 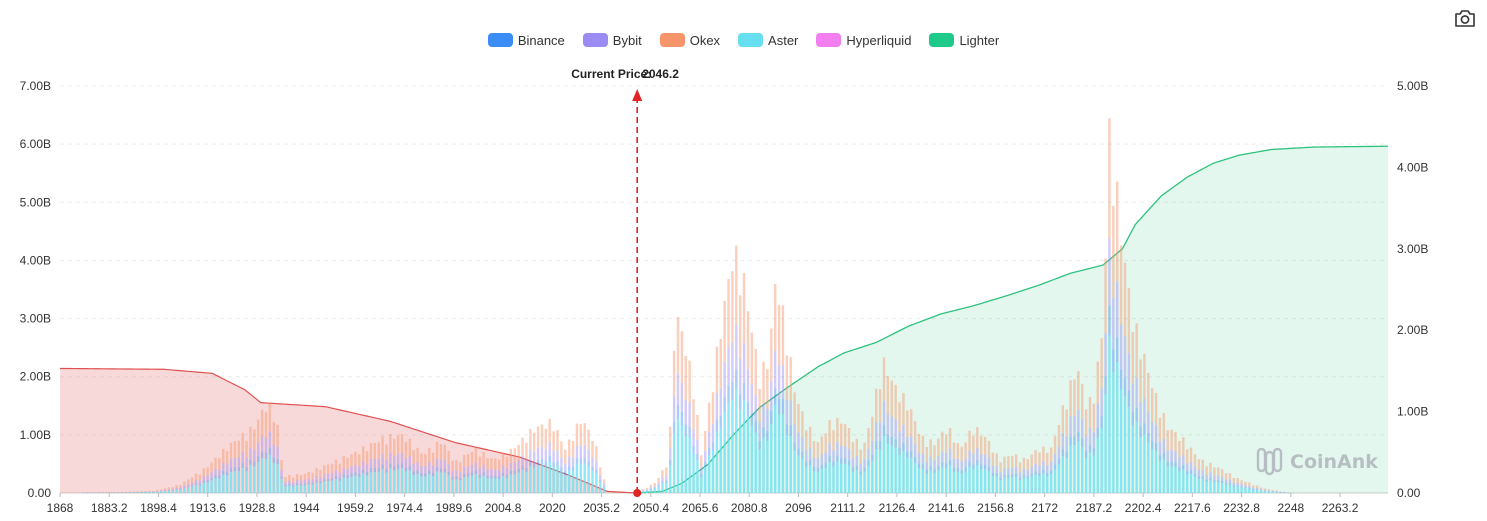 I want to click on x-tick-label: 2172, so click(x=1044, y=508).